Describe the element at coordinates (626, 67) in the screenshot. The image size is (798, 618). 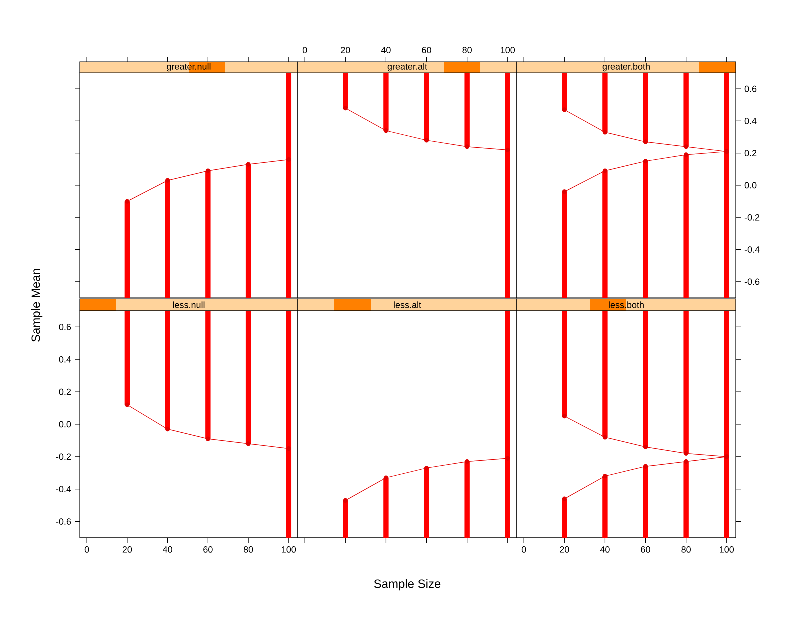
I see `chart-title: greater.both` at that location.